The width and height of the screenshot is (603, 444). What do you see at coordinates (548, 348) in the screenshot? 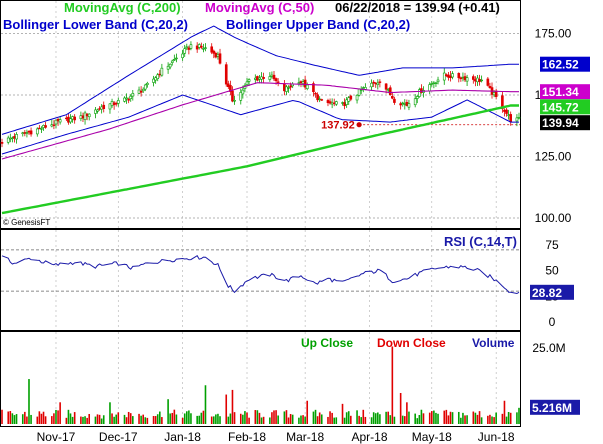
I see `volume-y-tick-label: 25.0M` at bounding box center [548, 348].